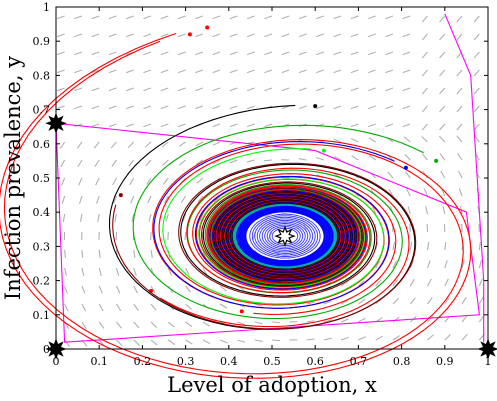 This screenshot has width=497, height=401. I want to click on x-axis-label: Level of adoption, x, so click(272, 385).